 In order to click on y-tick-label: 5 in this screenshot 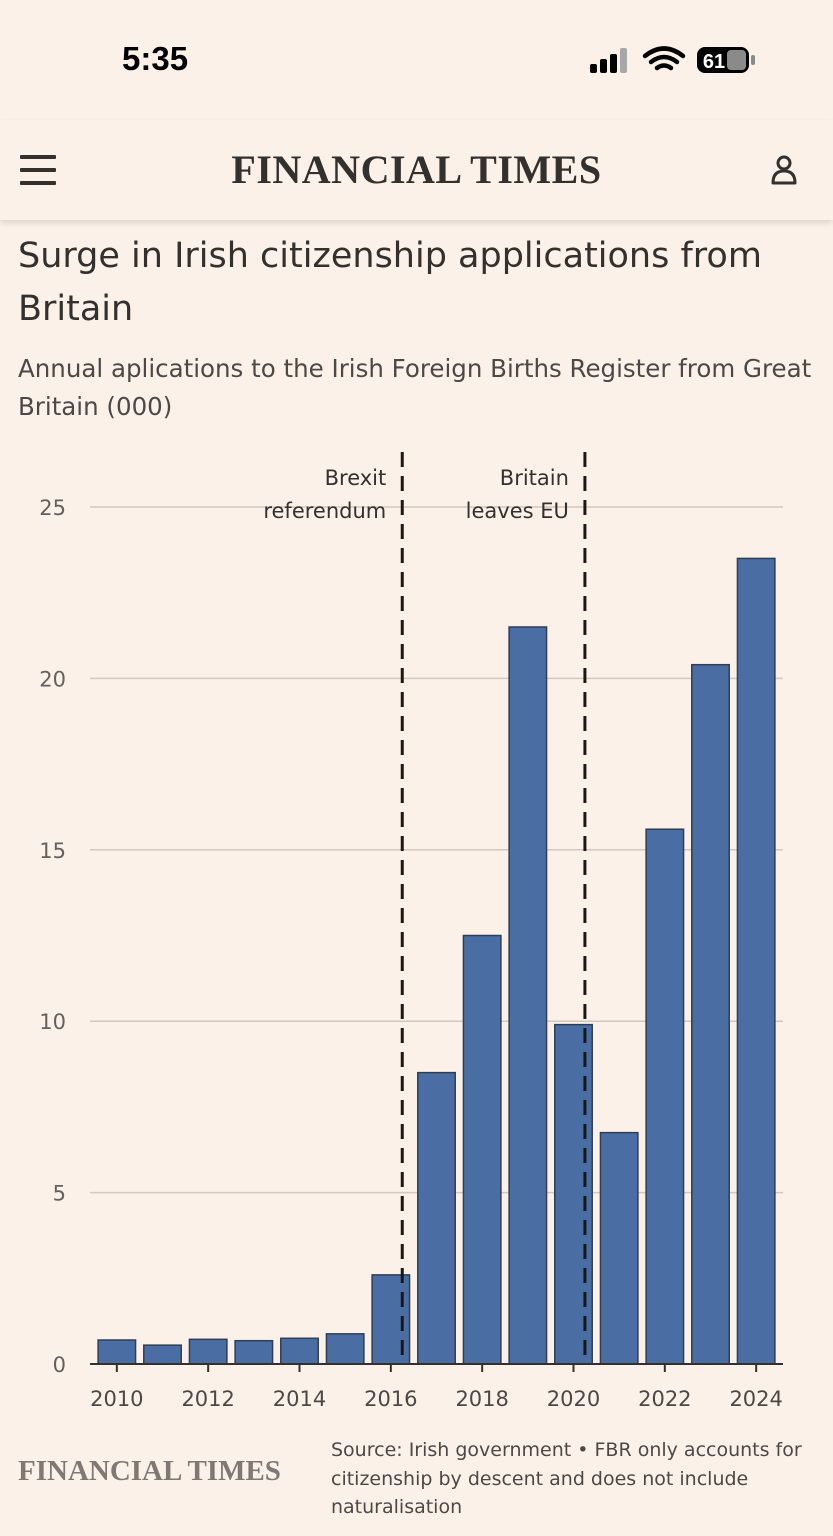, I will do `click(59, 1194)`.